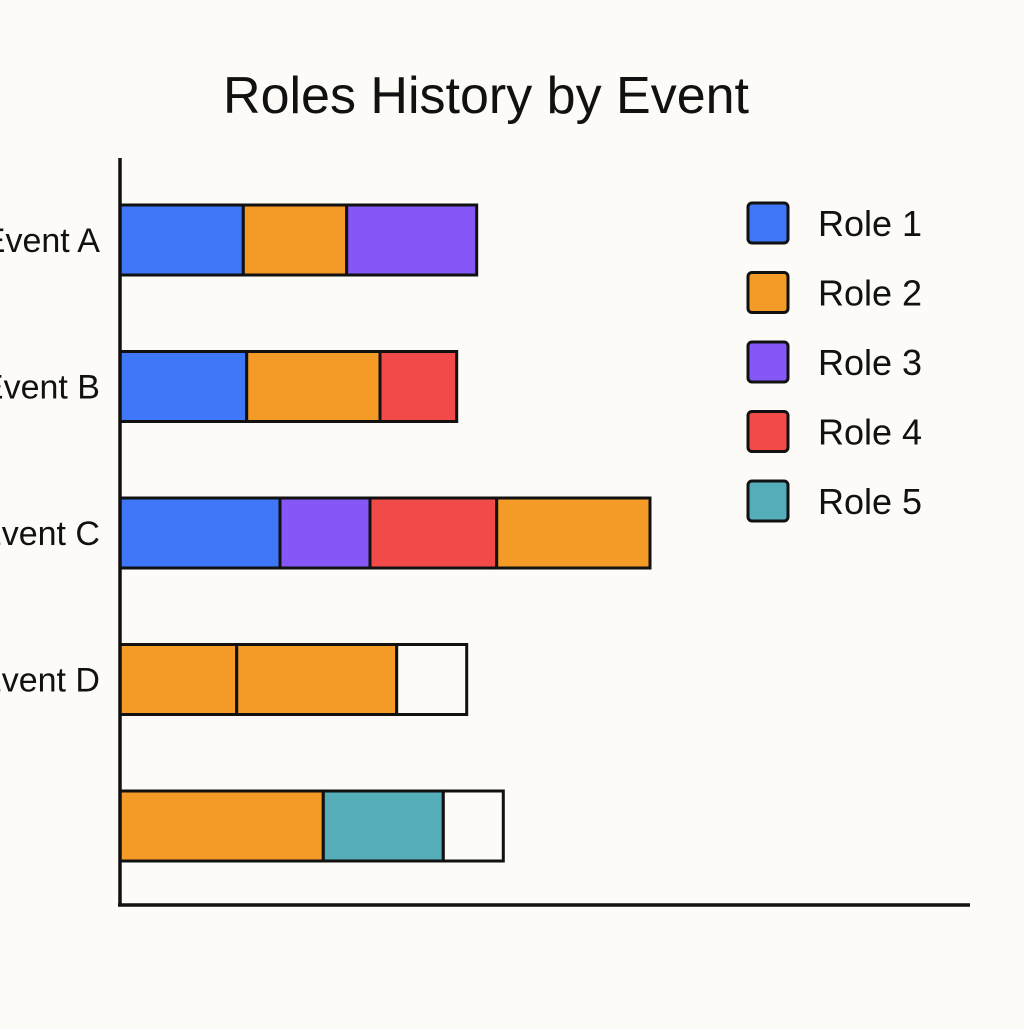  I want to click on legend: Role 1 Role 2 Role 3 Role 4 Role 5, so click(834, 362).